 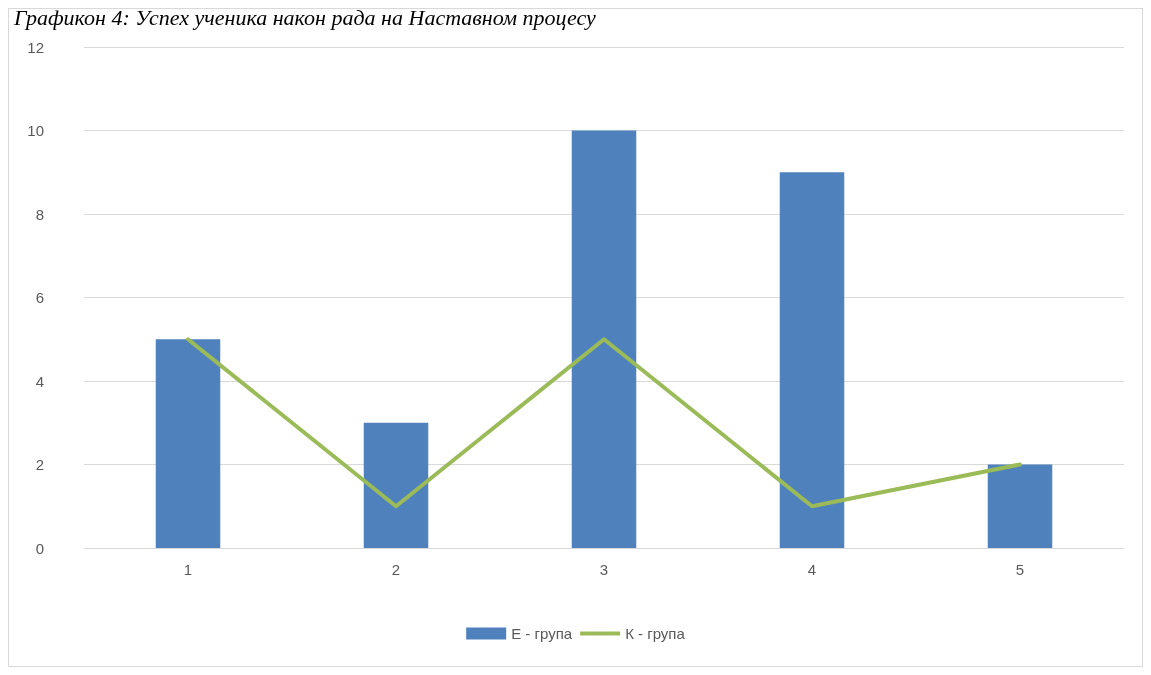 I want to click on y-tick-label: 10, so click(x=35, y=130).